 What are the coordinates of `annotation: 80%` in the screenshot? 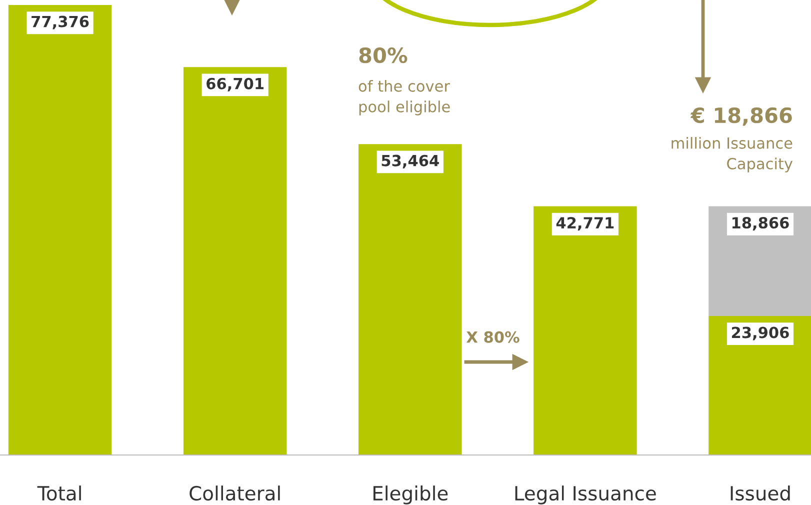 It's located at (383, 55).